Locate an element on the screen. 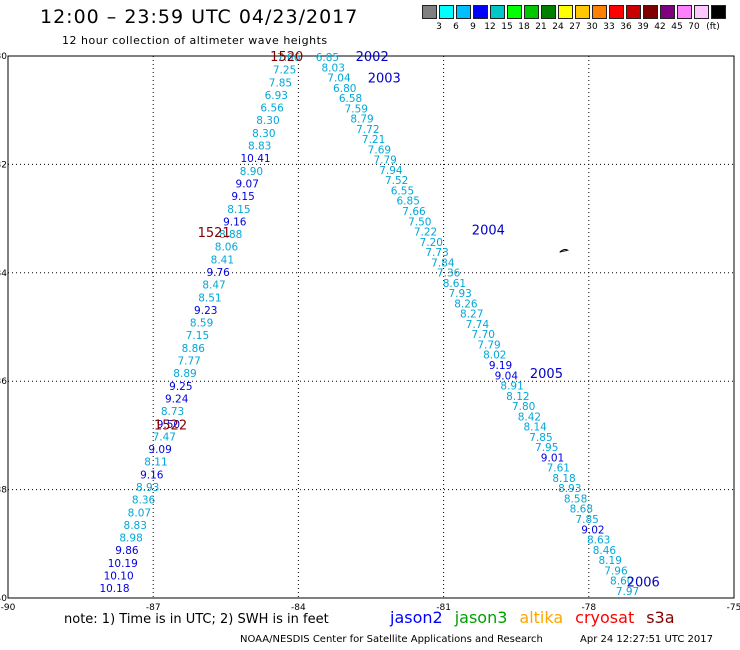  swh-value: 8.36 is located at coordinates (144, 501).